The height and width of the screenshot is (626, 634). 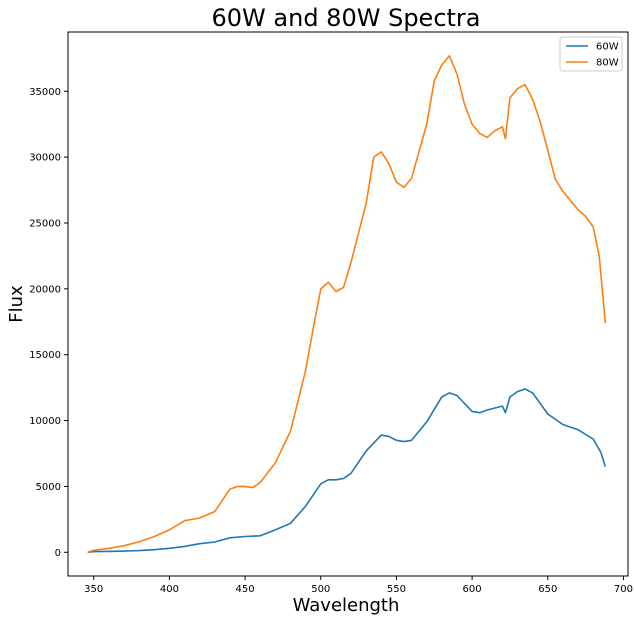 I want to click on y-tick-label: 30000, so click(x=45, y=158).